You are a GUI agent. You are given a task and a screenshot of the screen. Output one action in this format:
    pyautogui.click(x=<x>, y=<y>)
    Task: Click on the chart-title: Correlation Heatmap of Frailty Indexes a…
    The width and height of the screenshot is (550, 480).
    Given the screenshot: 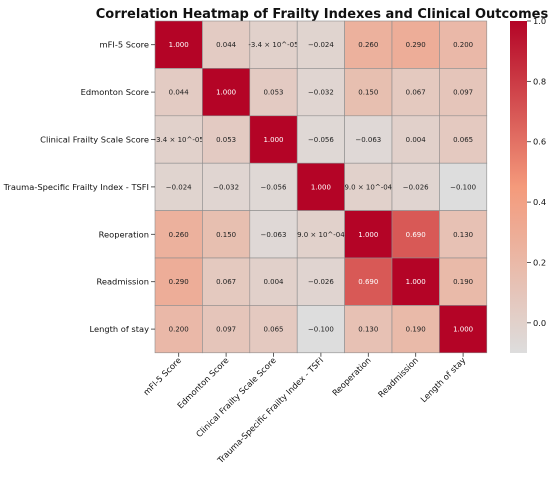 What is the action you would take?
    pyautogui.click(x=322, y=14)
    